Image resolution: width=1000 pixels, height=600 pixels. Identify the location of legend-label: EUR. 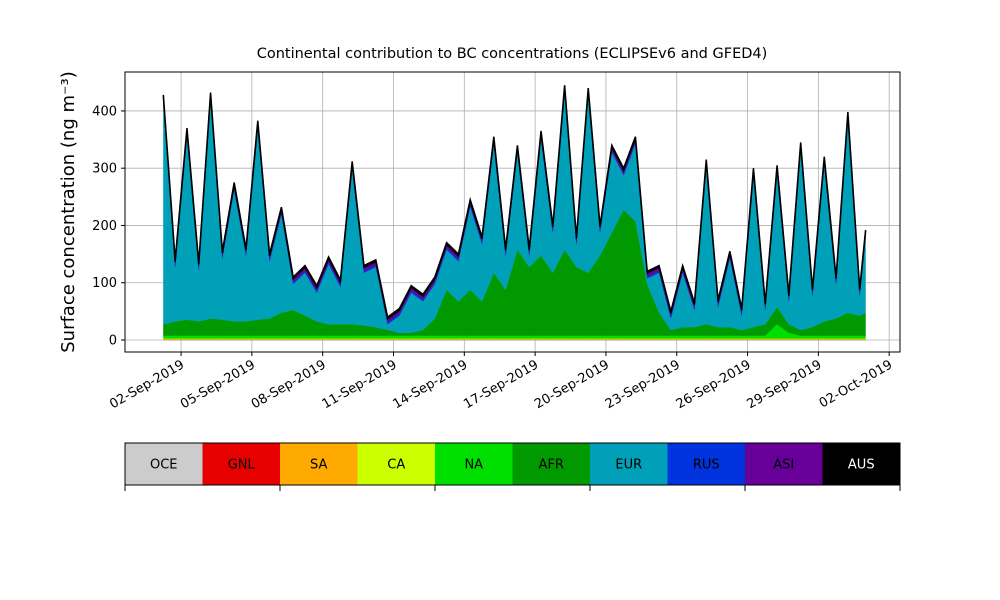
(628, 465).